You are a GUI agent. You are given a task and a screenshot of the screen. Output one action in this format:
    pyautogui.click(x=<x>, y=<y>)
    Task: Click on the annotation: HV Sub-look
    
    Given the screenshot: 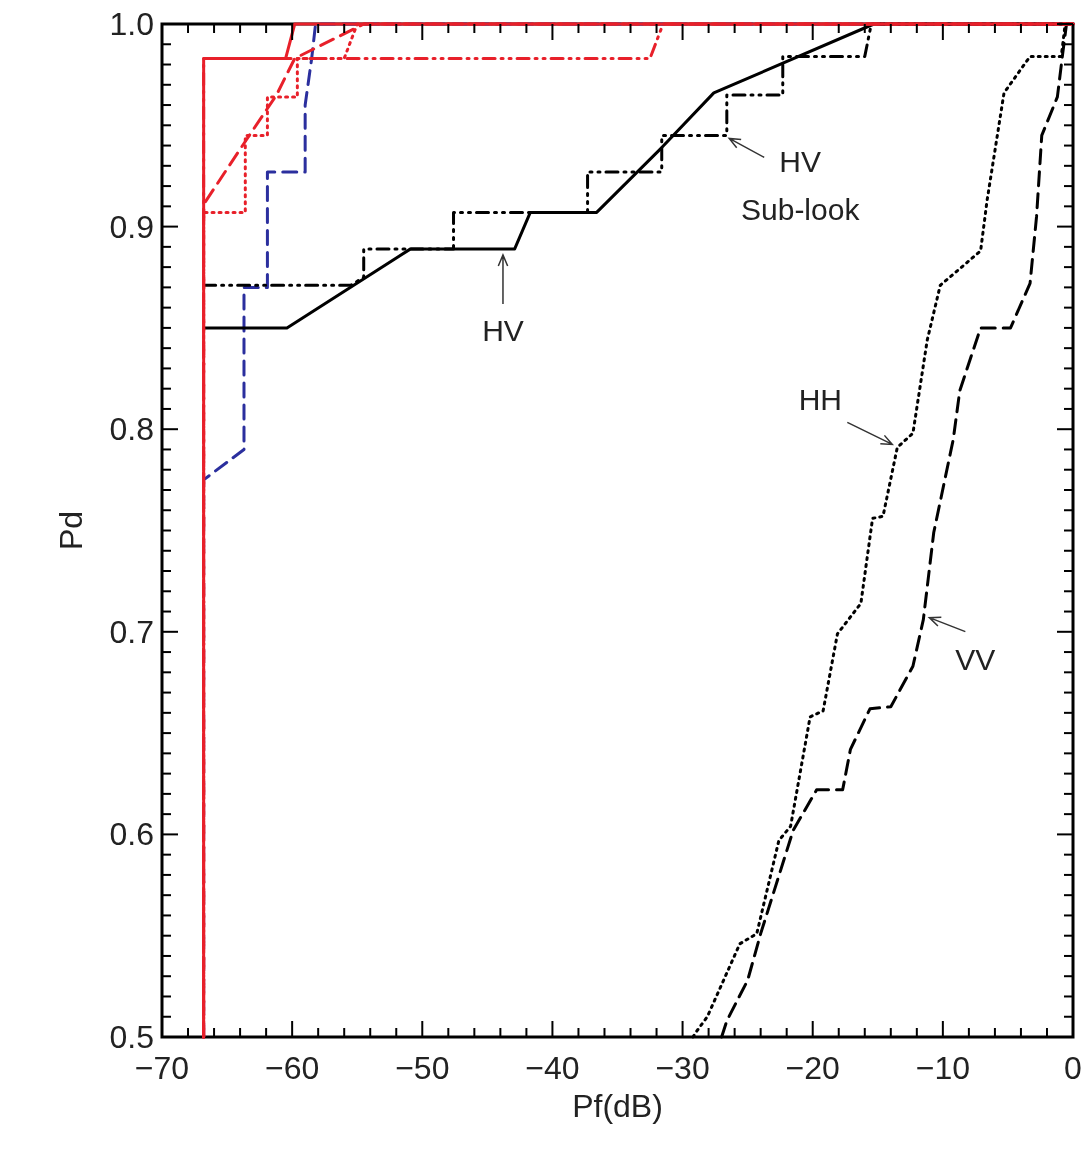 What is the action you would take?
    pyautogui.click(x=801, y=186)
    